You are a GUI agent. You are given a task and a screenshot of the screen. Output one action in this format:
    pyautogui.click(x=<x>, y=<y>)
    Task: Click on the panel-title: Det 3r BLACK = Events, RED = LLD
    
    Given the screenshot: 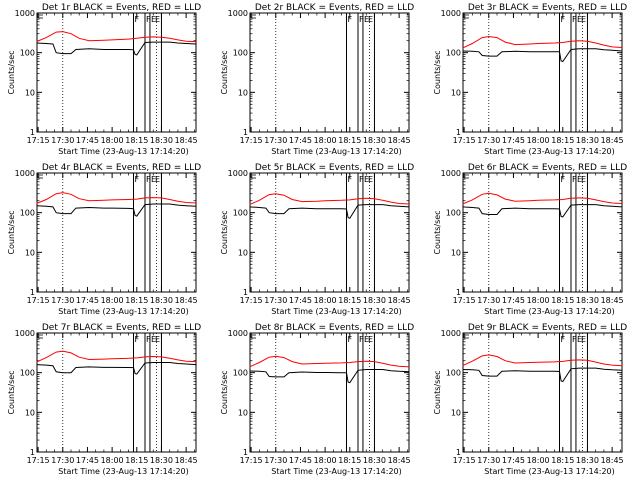 What is the action you would take?
    pyautogui.click(x=547, y=8)
    